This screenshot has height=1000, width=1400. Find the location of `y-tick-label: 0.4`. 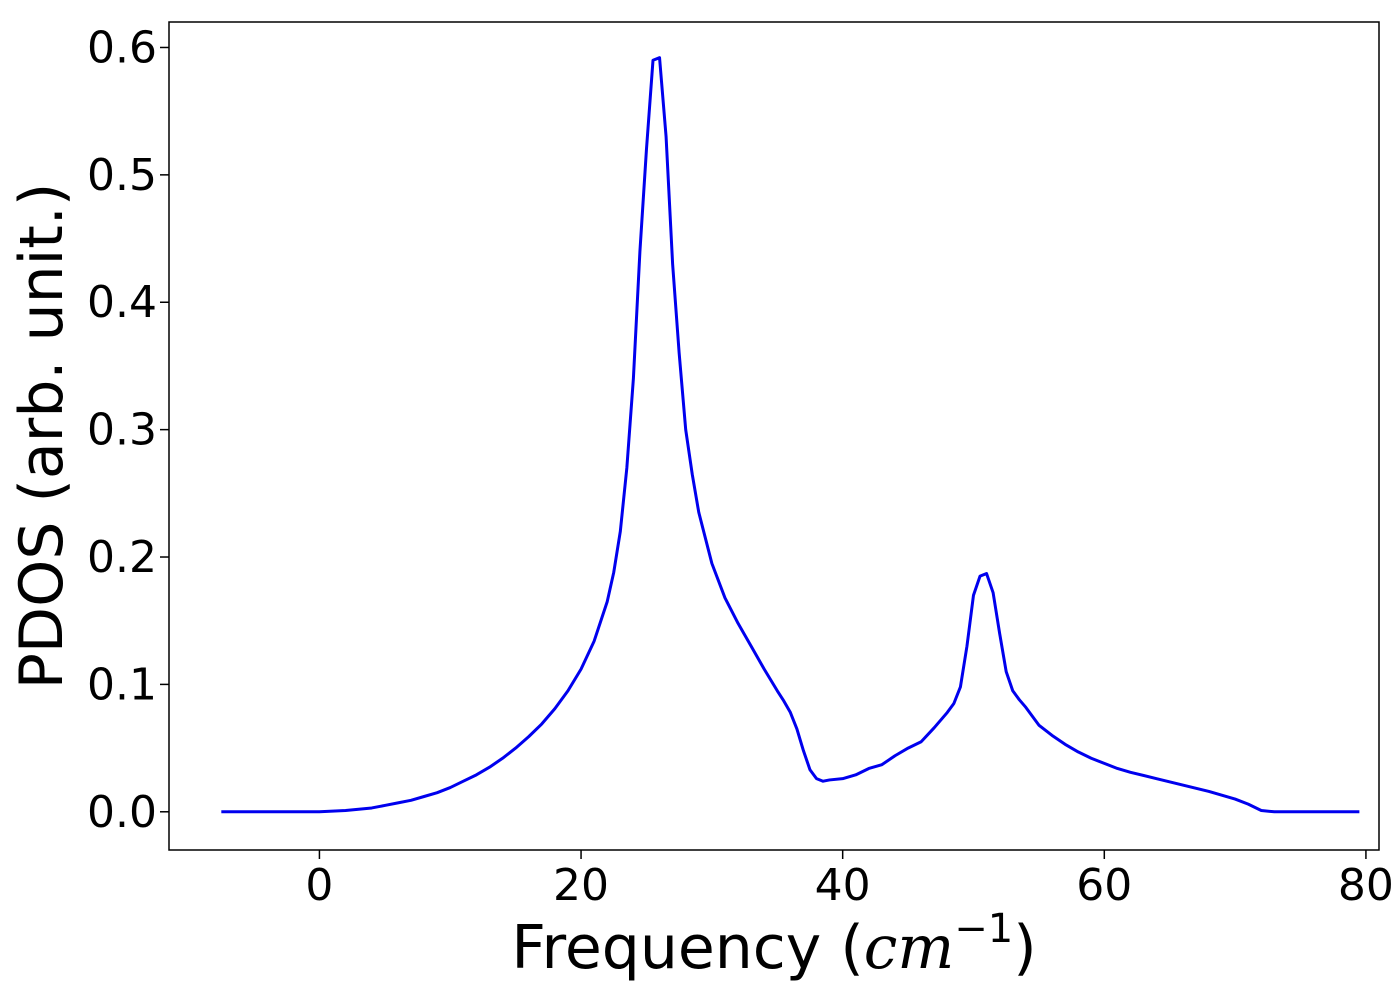

y-tick-label: 0.4 is located at coordinates (122, 302).